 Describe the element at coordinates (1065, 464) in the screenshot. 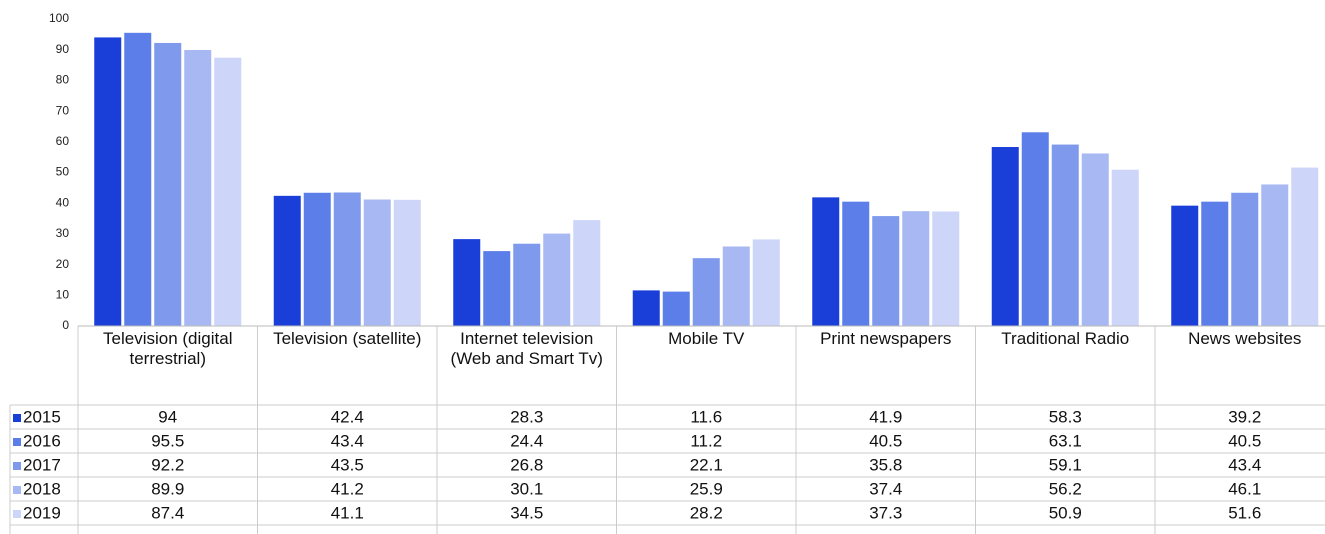

I see `table-cell: 59.1` at that location.